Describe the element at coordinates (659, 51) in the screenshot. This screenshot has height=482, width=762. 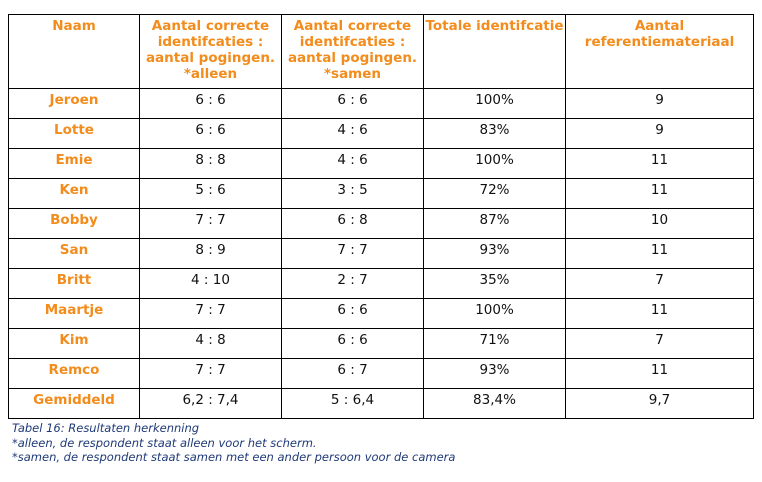
I see `header-reference: Aantal referentiemateriaal` at that location.